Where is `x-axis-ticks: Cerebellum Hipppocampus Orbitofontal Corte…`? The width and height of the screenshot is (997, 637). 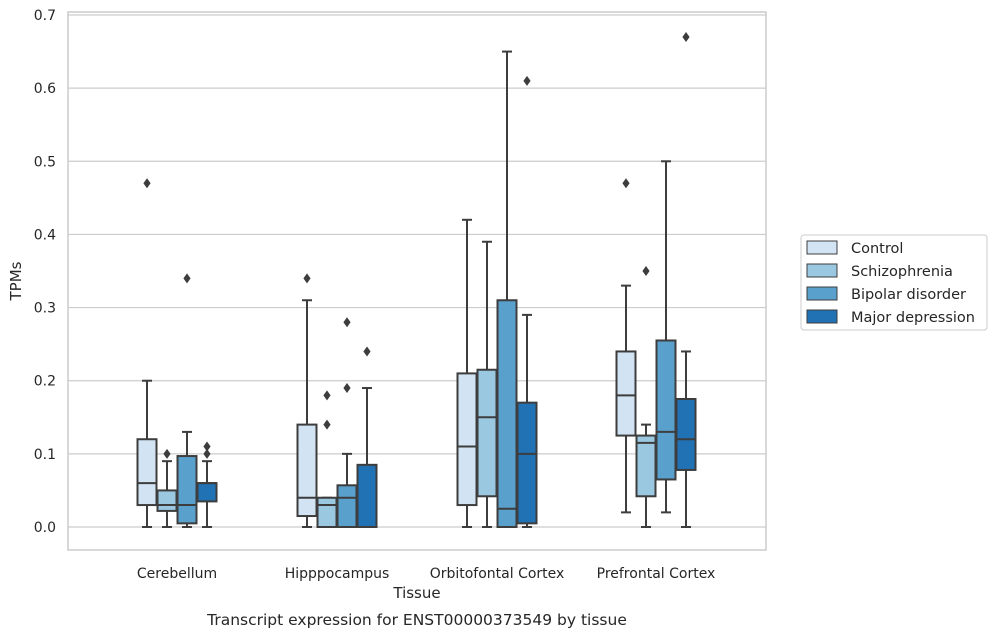 x-axis-ticks: Cerebellum Hipppocampus Orbitofontal Corte… is located at coordinates (426, 574).